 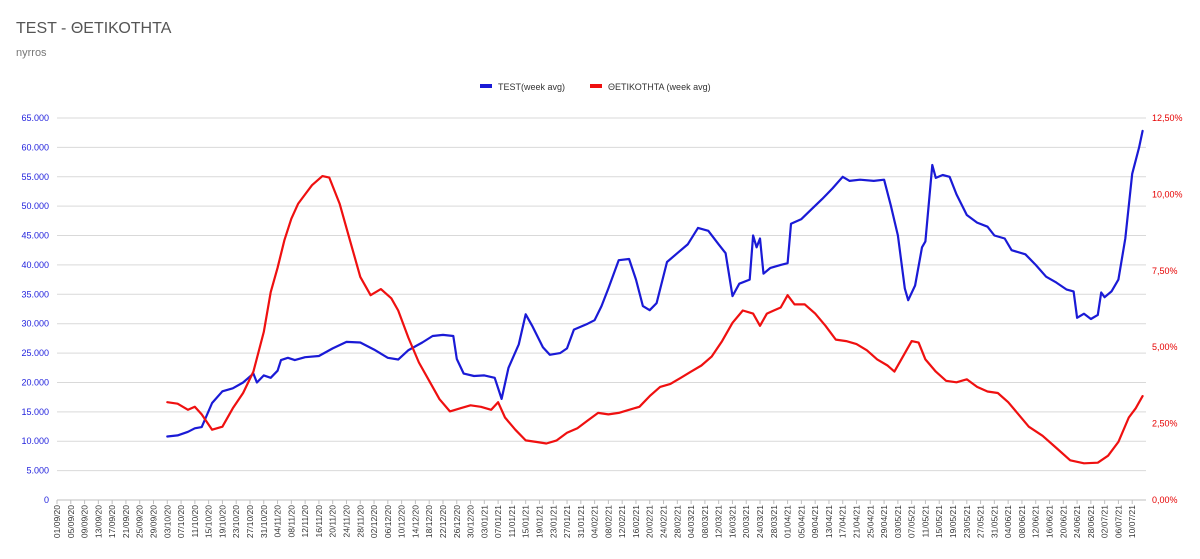 I want to click on y-left-tick-label: 35.000, so click(x=35, y=294).